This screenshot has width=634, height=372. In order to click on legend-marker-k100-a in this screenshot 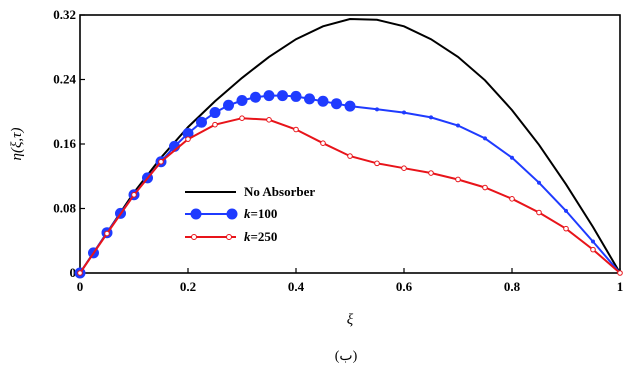, I will do `click(196, 214)`.